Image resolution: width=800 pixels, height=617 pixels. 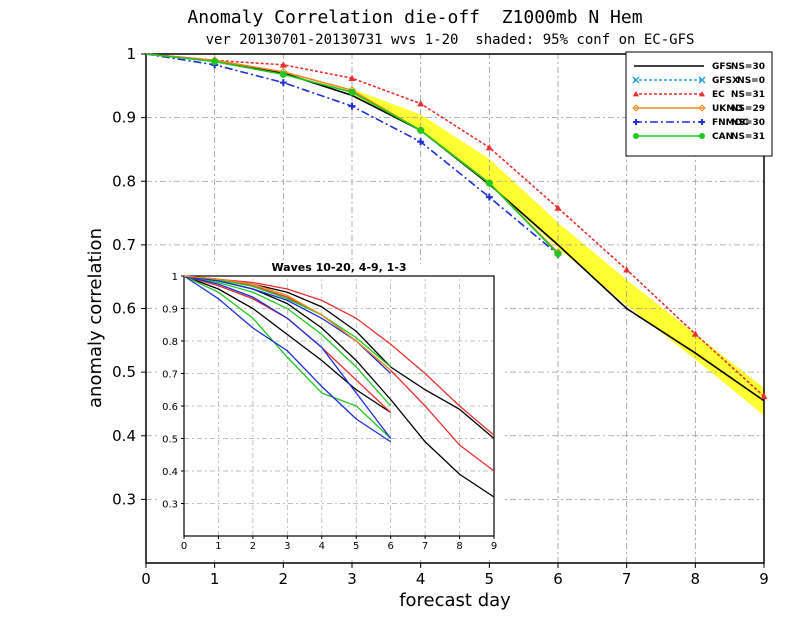 I want to click on legend-label-can: CAN, so click(x=722, y=137).